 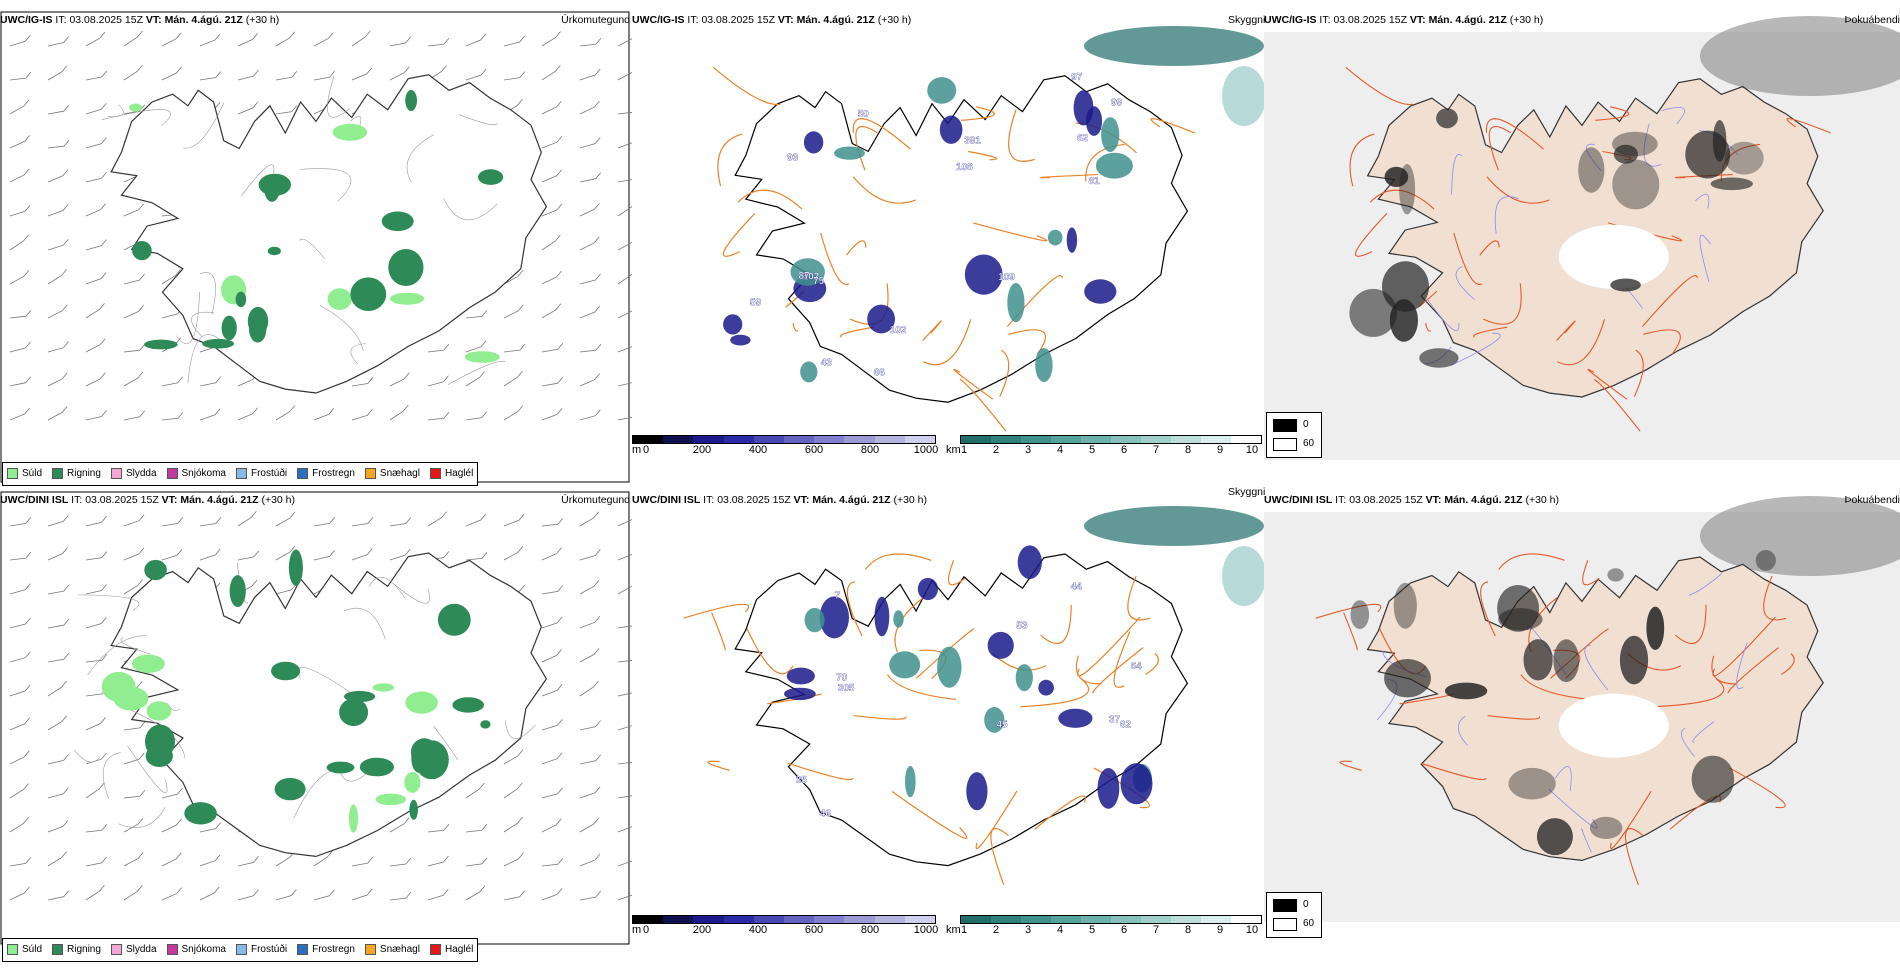 What do you see at coordinates (1111, 439) in the screenshot?
I see `colorbar-cells` at bounding box center [1111, 439].